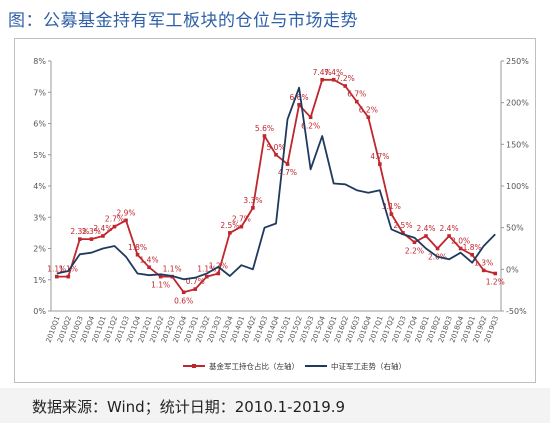  I want to click on footer-background, so click(275, 405).